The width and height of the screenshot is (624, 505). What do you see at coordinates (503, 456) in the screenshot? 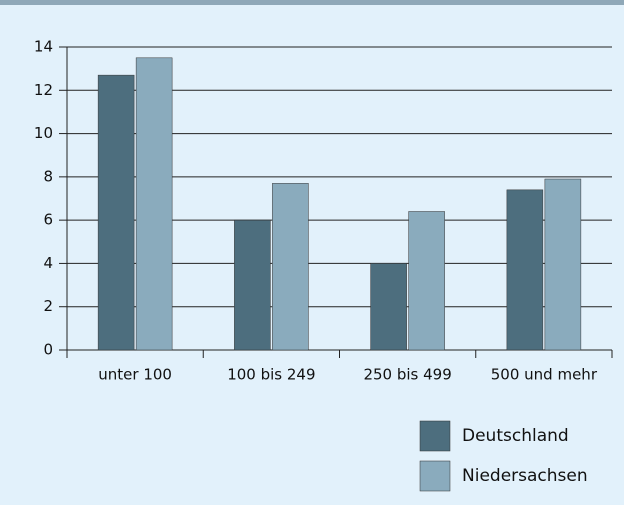
I see `legend: Deutschland Niedersachsen` at bounding box center [503, 456].